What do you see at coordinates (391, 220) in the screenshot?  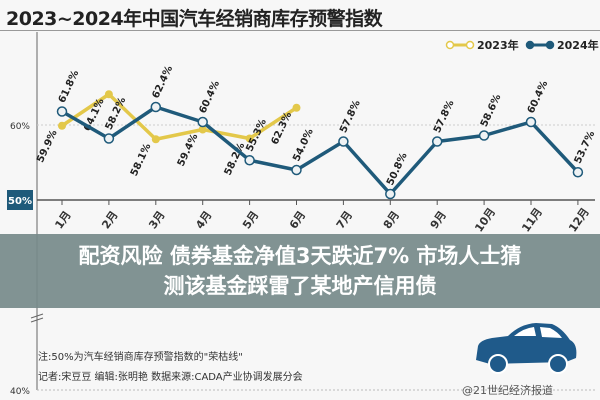 I see `x-tick-label: 8月` at bounding box center [391, 220].